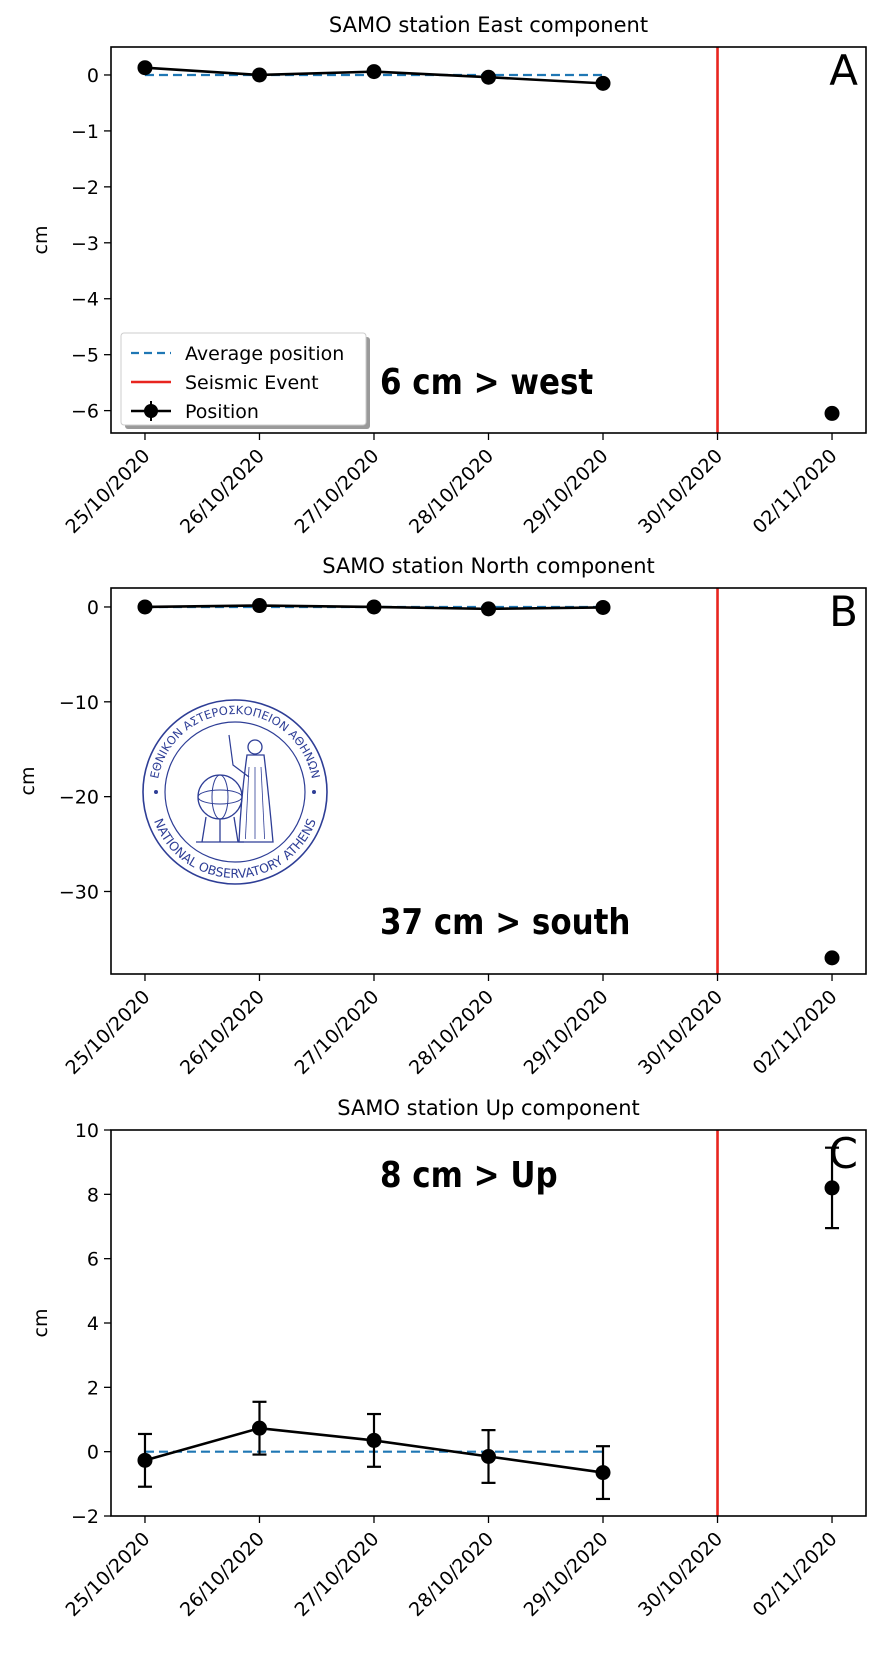 Image resolution: width=880 pixels, height=1654 pixels. What do you see at coordinates (252, 383) in the screenshot?
I see `legend-label: Seismic Event` at bounding box center [252, 383].